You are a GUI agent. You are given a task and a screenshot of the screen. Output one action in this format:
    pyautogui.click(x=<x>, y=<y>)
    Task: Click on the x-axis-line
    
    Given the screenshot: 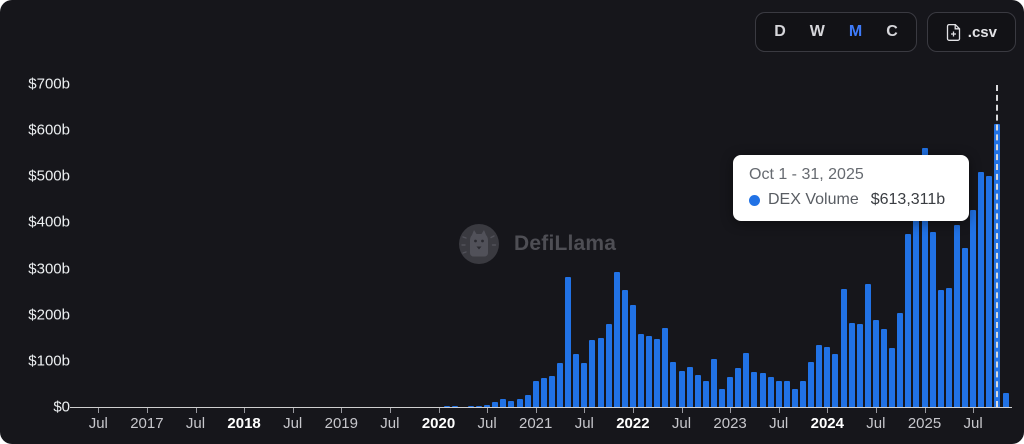 What is the action you would take?
    pyautogui.click(x=541, y=407)
    